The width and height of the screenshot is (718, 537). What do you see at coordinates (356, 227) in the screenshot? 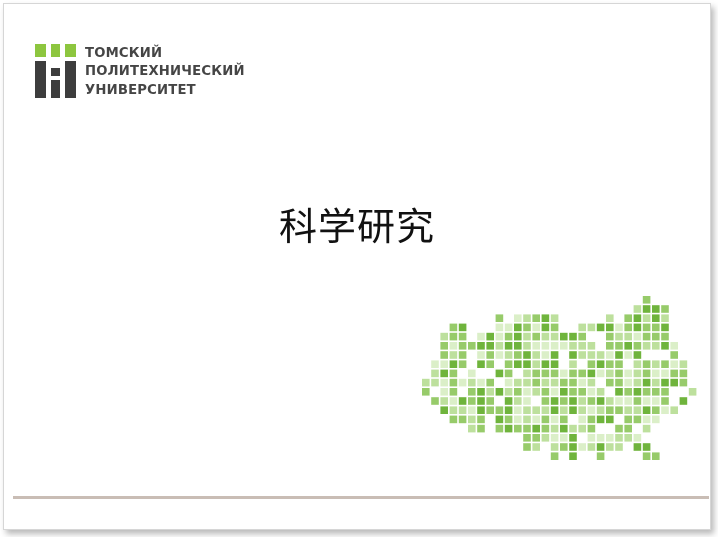
I see `slide-title: 科学研究` at bounding box center [356, 227].